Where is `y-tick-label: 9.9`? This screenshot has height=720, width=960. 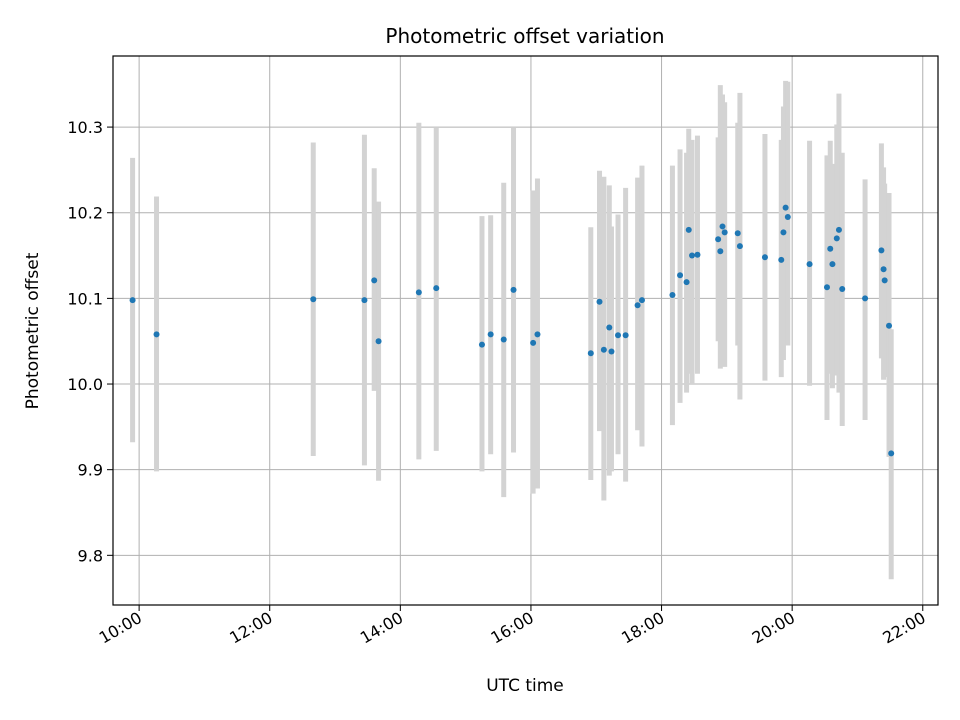 y-tick-label: 9.9 is located at coordinates (90, 470).